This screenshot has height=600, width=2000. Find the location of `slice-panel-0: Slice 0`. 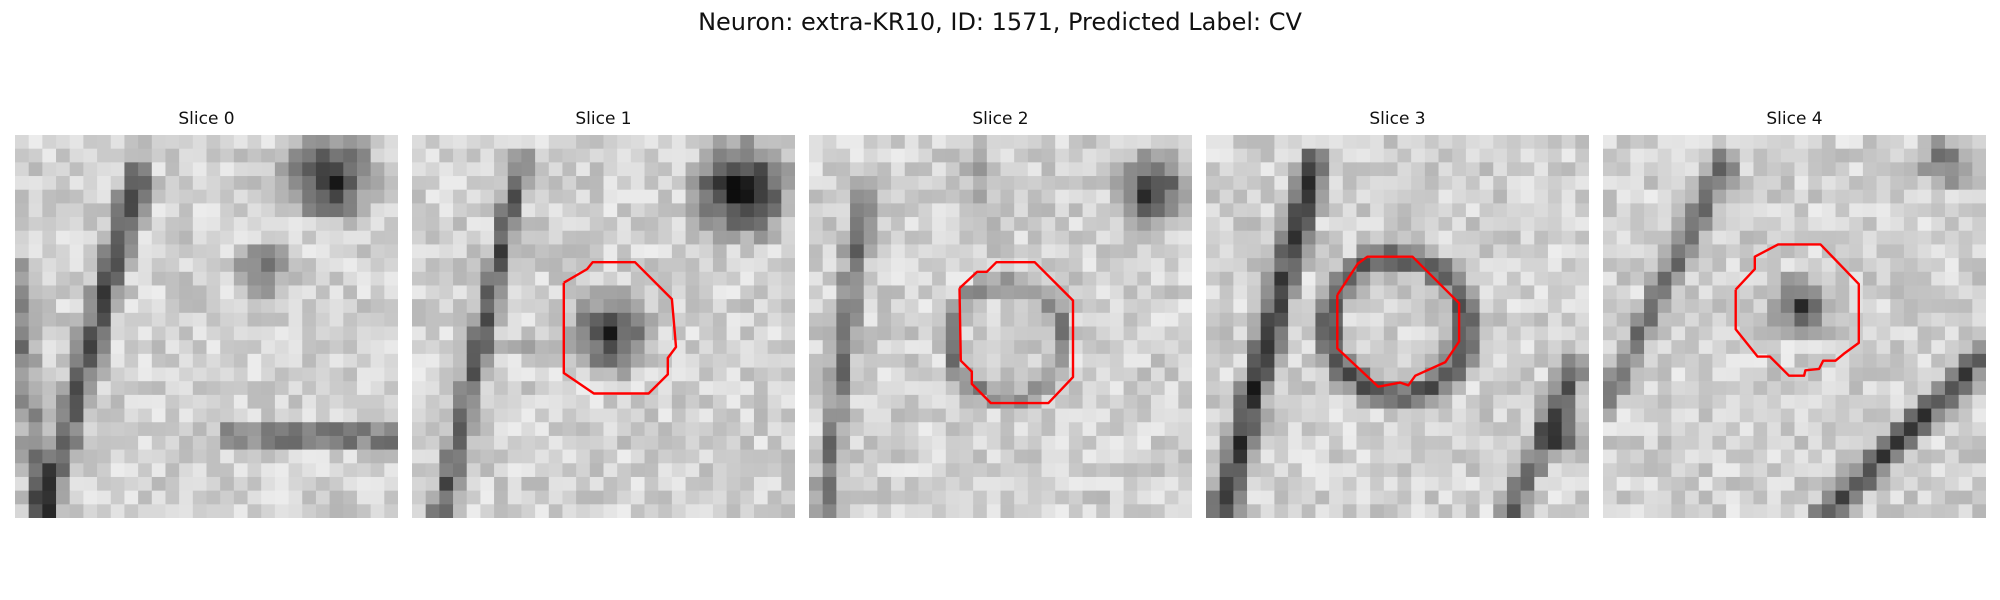

slice-panel-0: Slice 0 is located at coordinates (206, 313).